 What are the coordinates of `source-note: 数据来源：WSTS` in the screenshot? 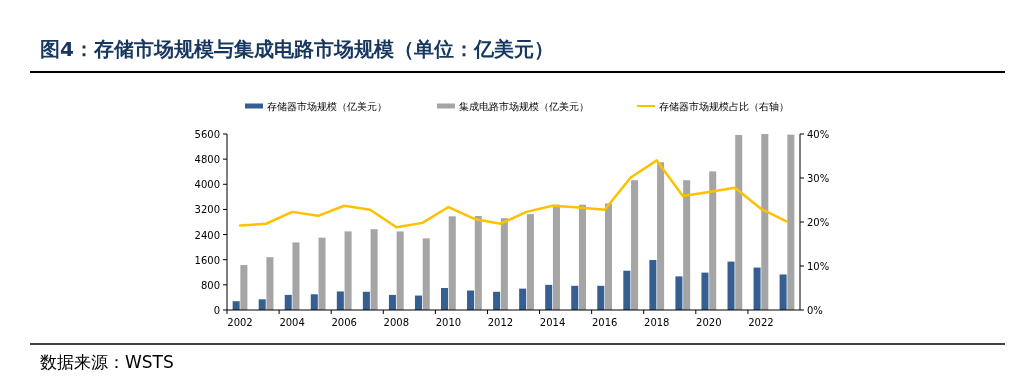 It's located at (107, 362).